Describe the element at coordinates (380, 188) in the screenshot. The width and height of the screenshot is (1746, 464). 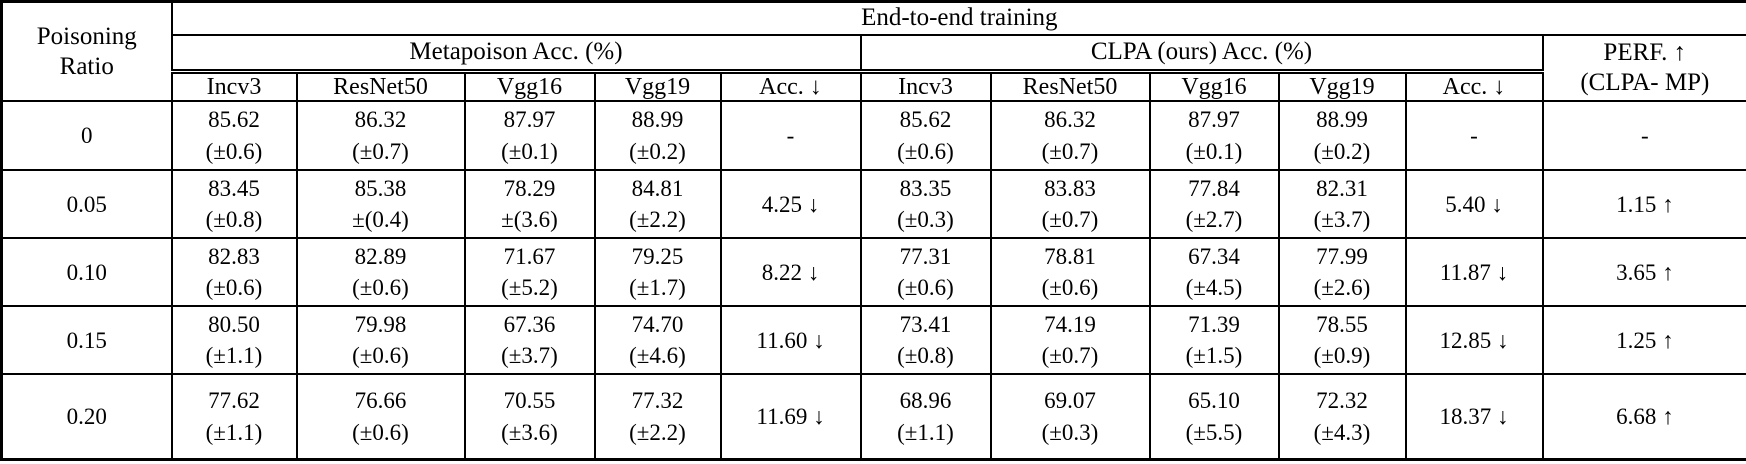
I see `acc-value: 85.38` at that location.